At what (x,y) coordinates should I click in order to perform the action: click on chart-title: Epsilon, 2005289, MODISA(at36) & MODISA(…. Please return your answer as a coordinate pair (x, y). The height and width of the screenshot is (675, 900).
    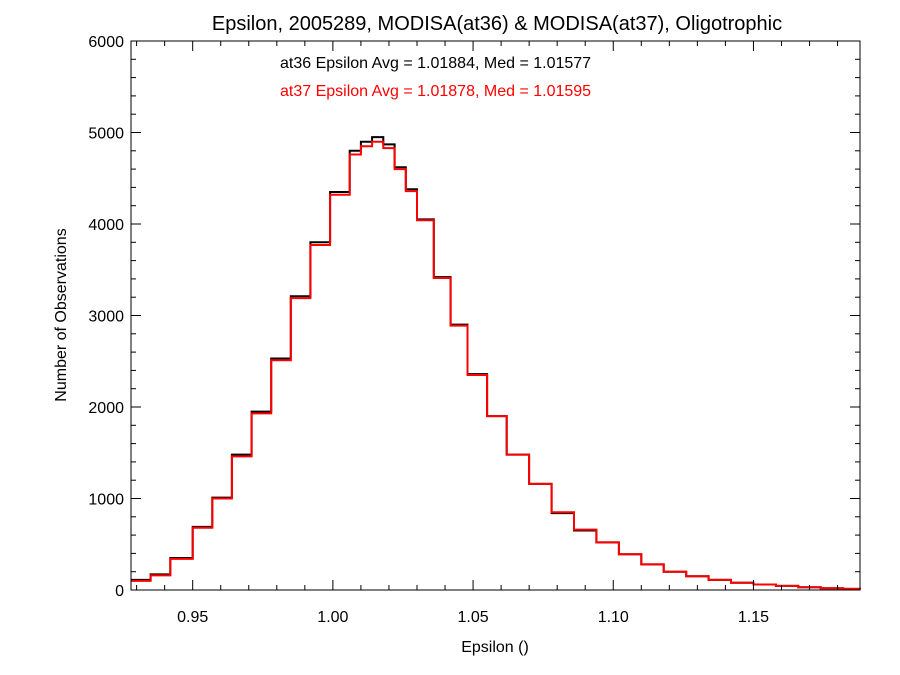
    Looking at the image, I should click on (497, 24).